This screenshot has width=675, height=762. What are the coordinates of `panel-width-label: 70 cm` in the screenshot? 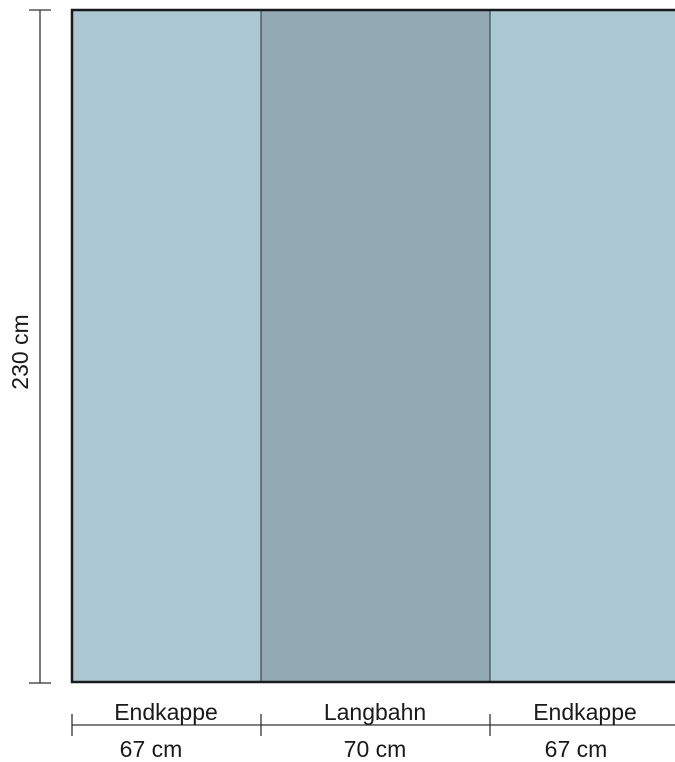 It's located at (375, 749).